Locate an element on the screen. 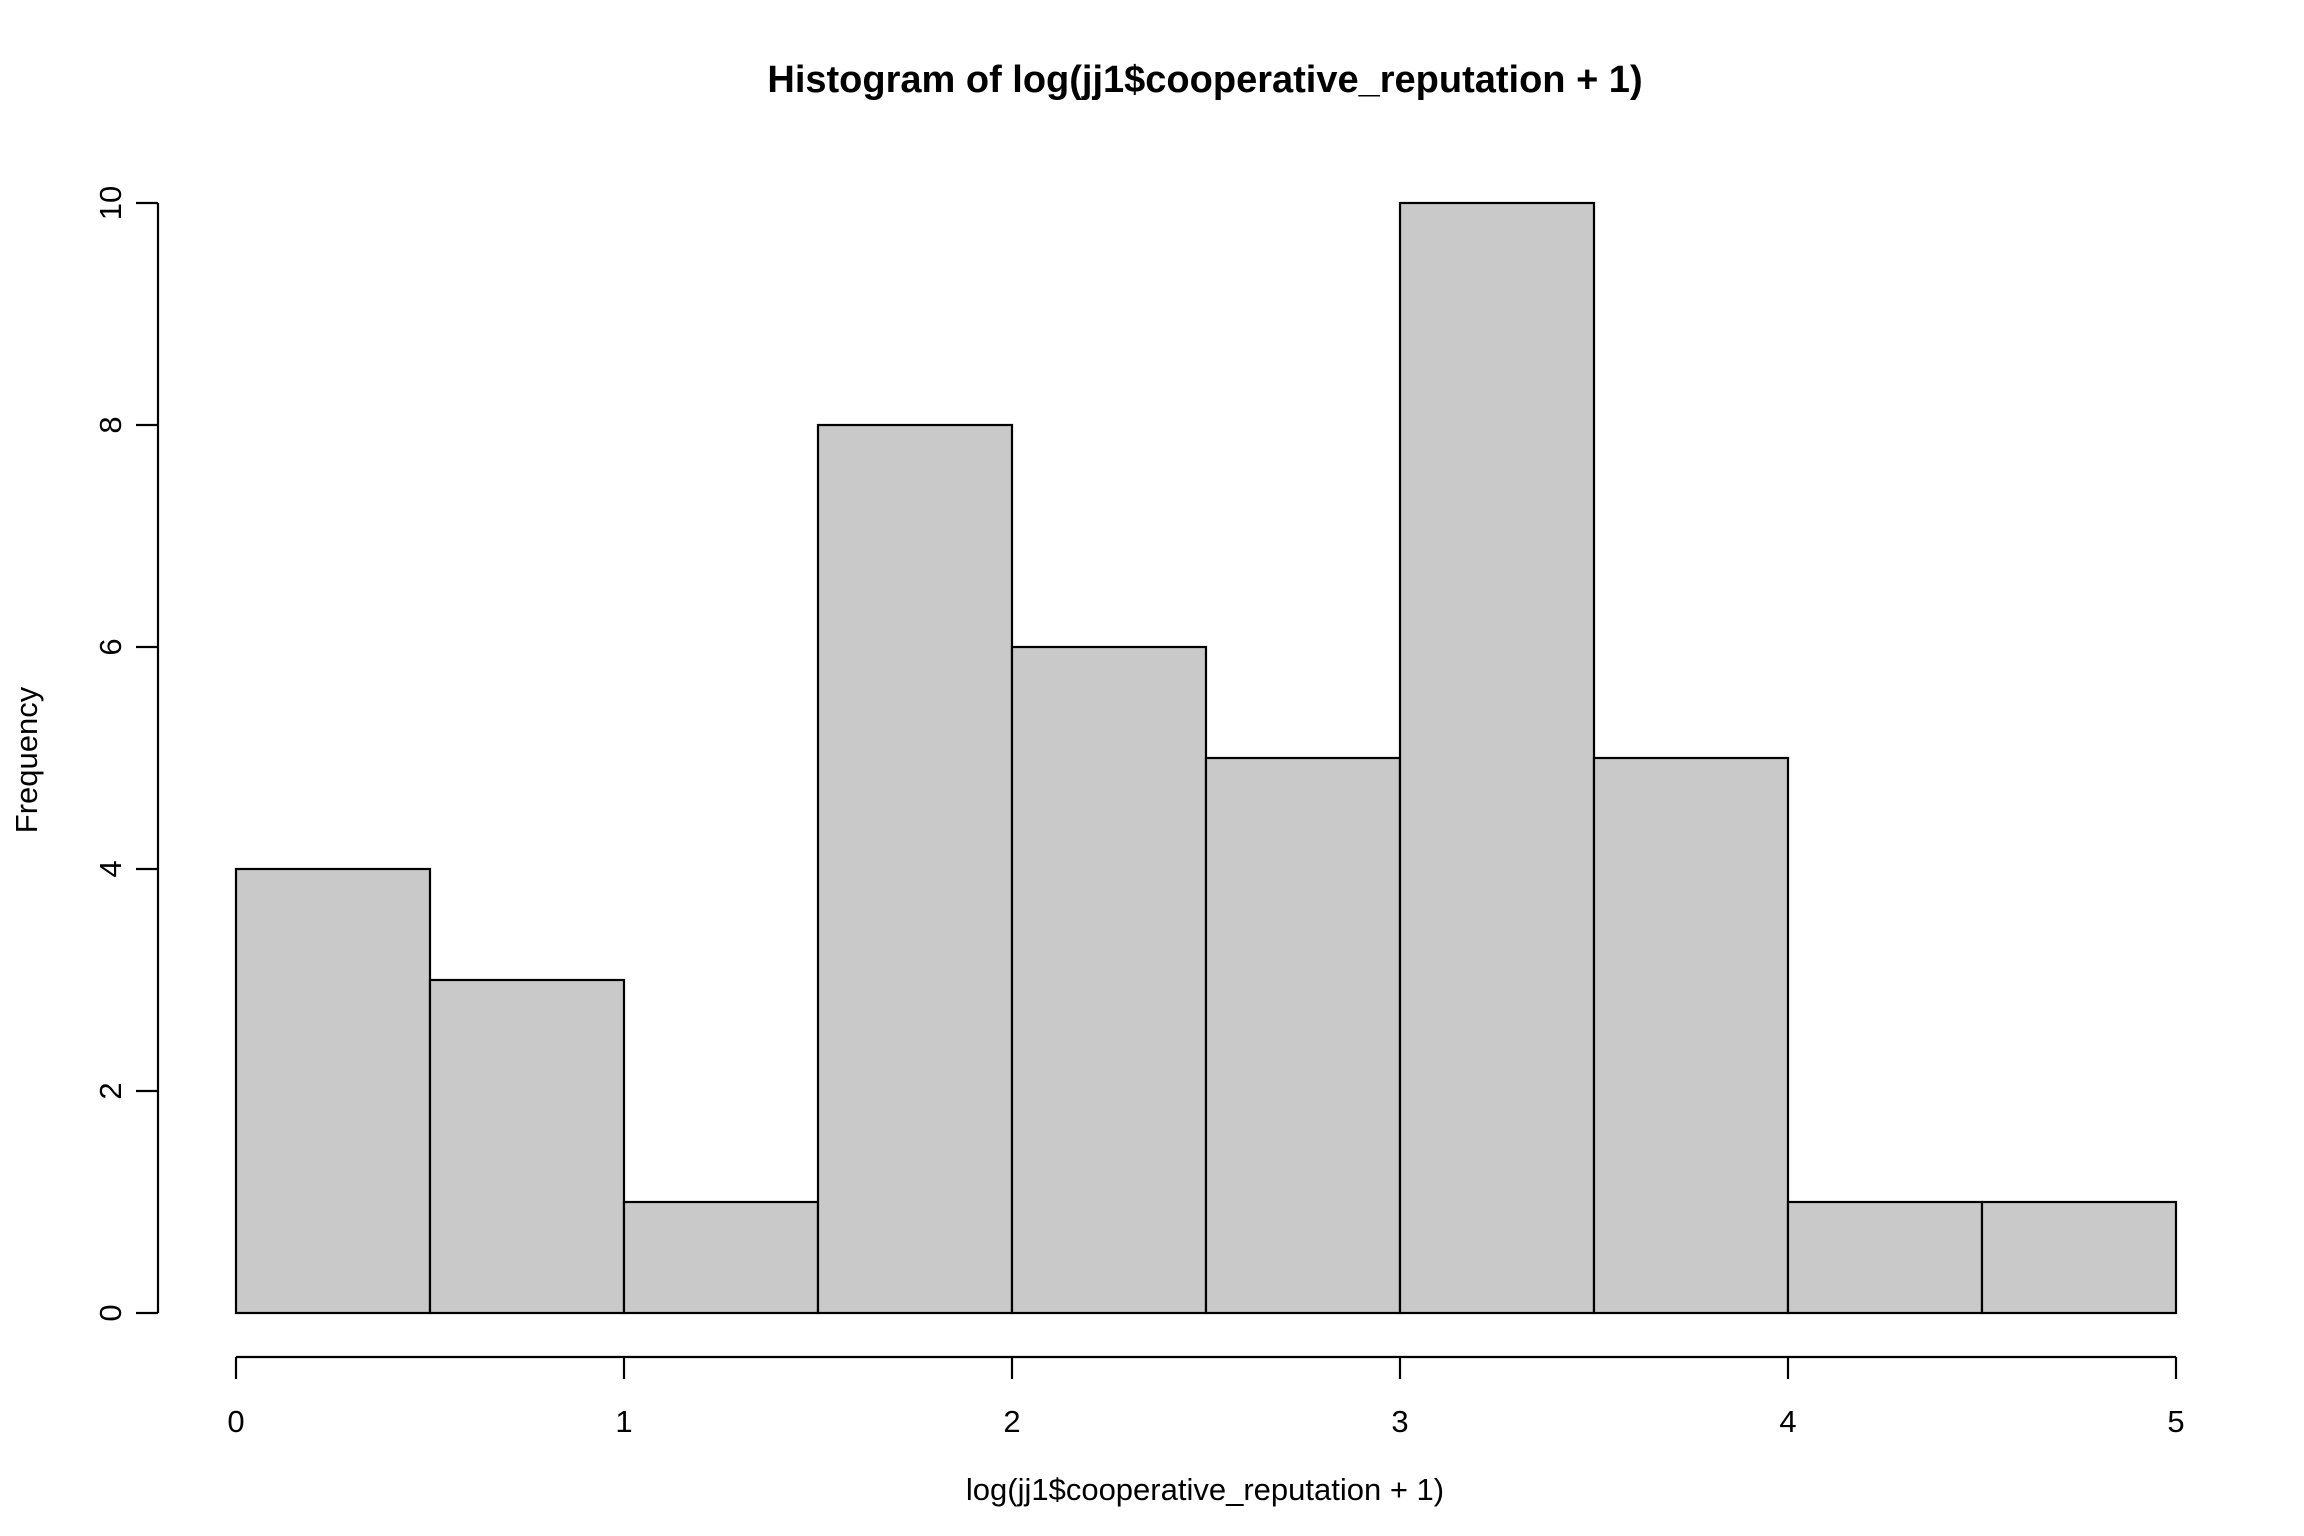 Image resolution: width=2304 pixels, height=1536 pixels. x-tick-label: 1 is located at coordinates (623, 1421).